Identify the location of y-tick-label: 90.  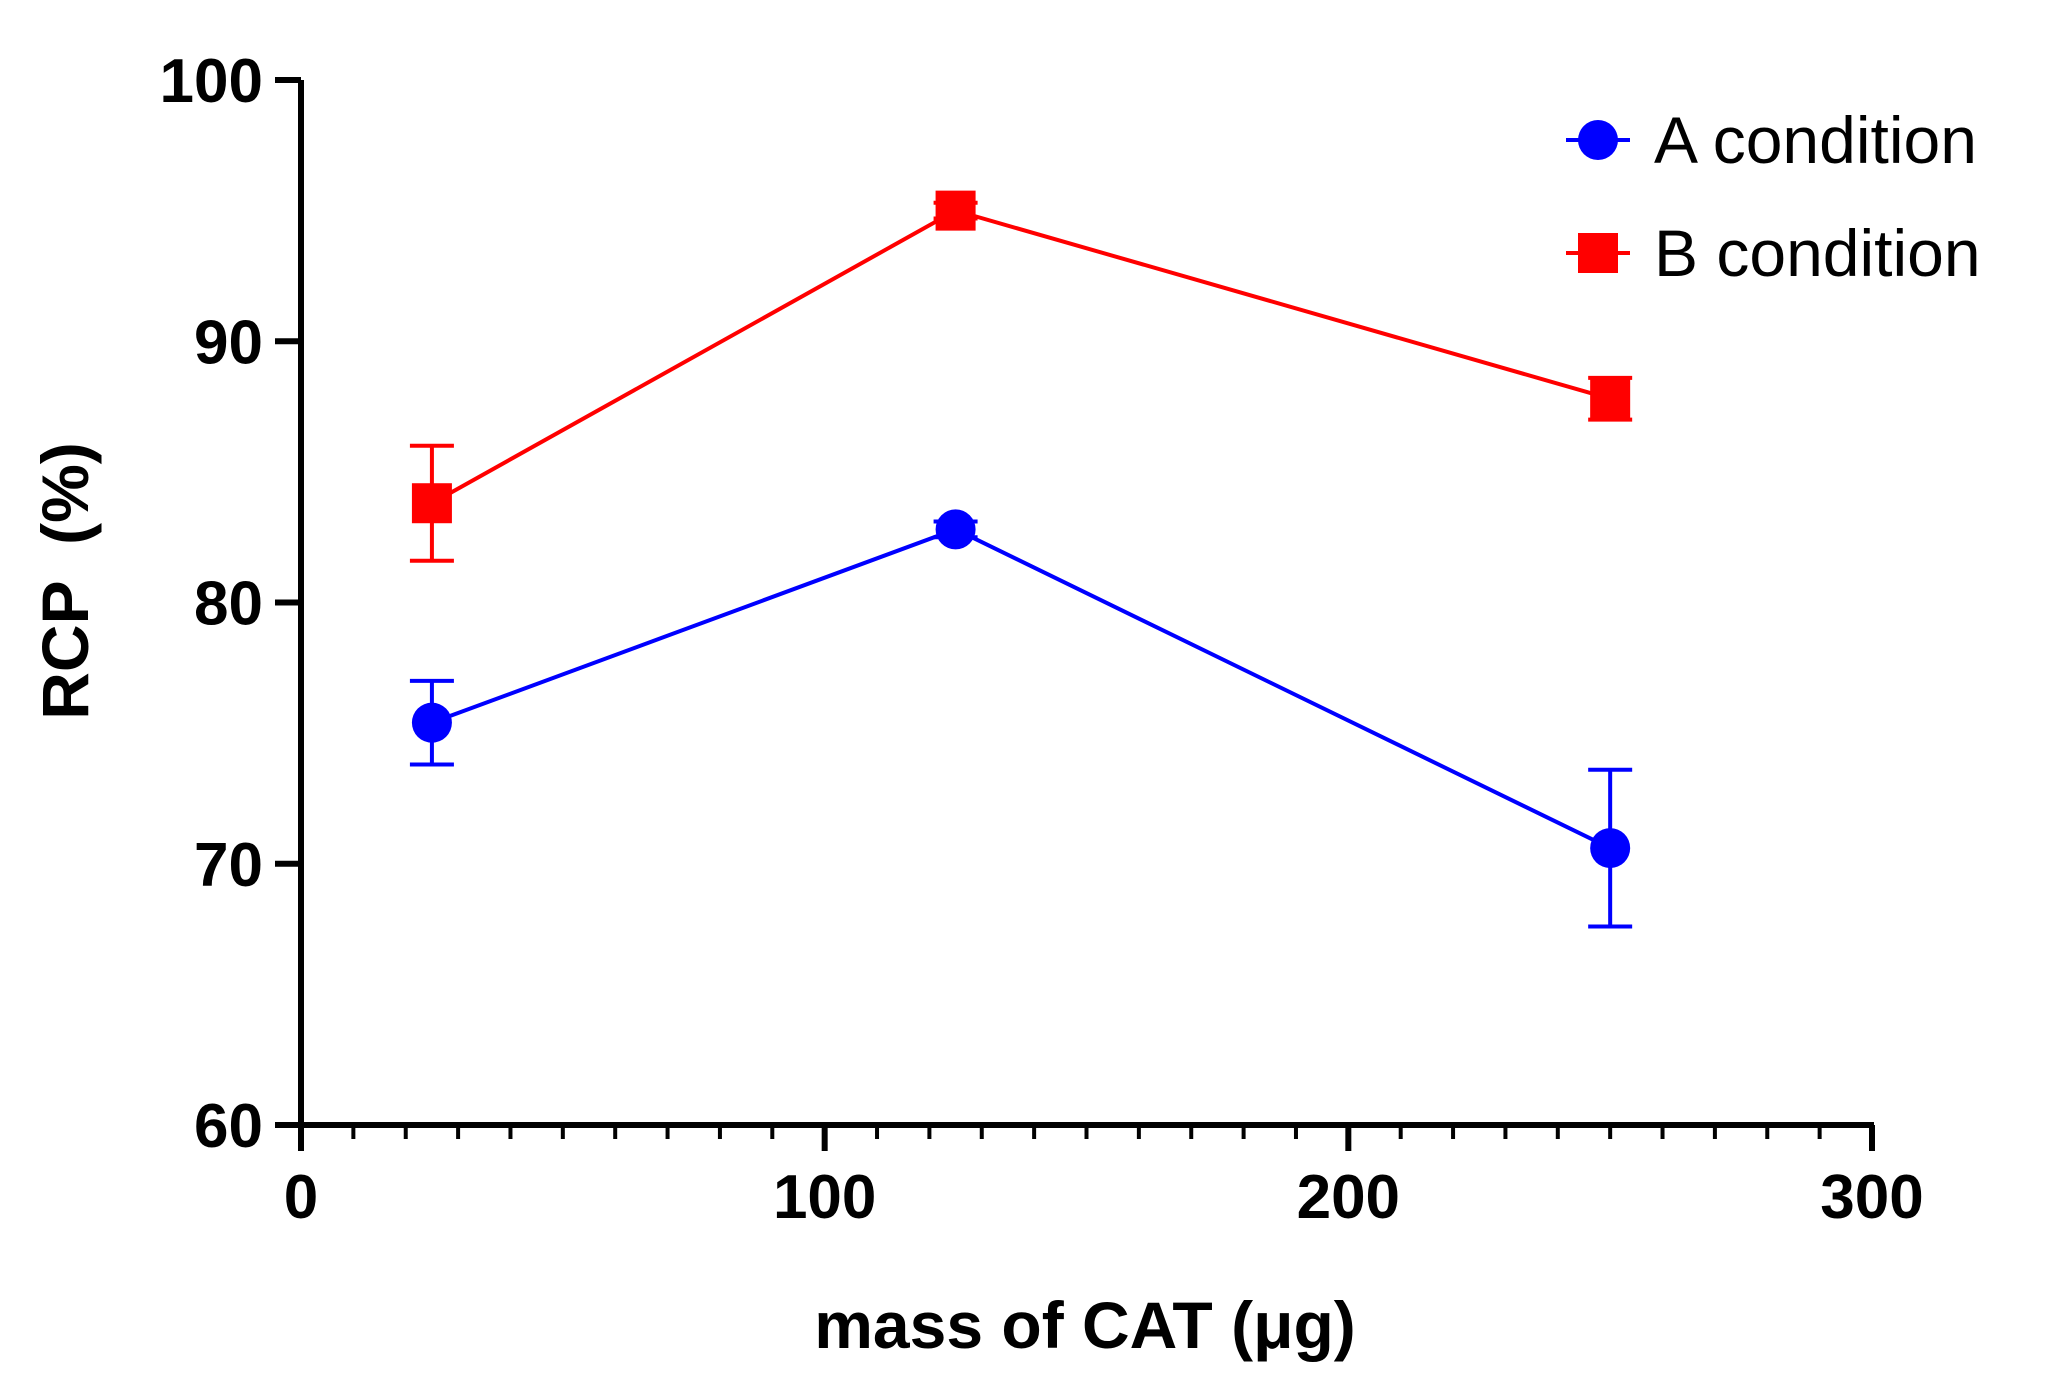
(228, 342).